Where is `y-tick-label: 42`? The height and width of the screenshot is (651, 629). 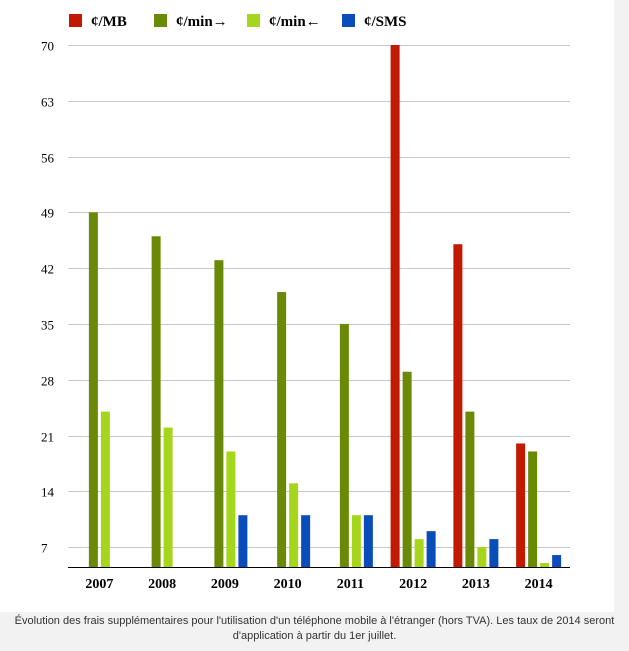 y-tick-label: 42 is located at coordinates (47, 269).